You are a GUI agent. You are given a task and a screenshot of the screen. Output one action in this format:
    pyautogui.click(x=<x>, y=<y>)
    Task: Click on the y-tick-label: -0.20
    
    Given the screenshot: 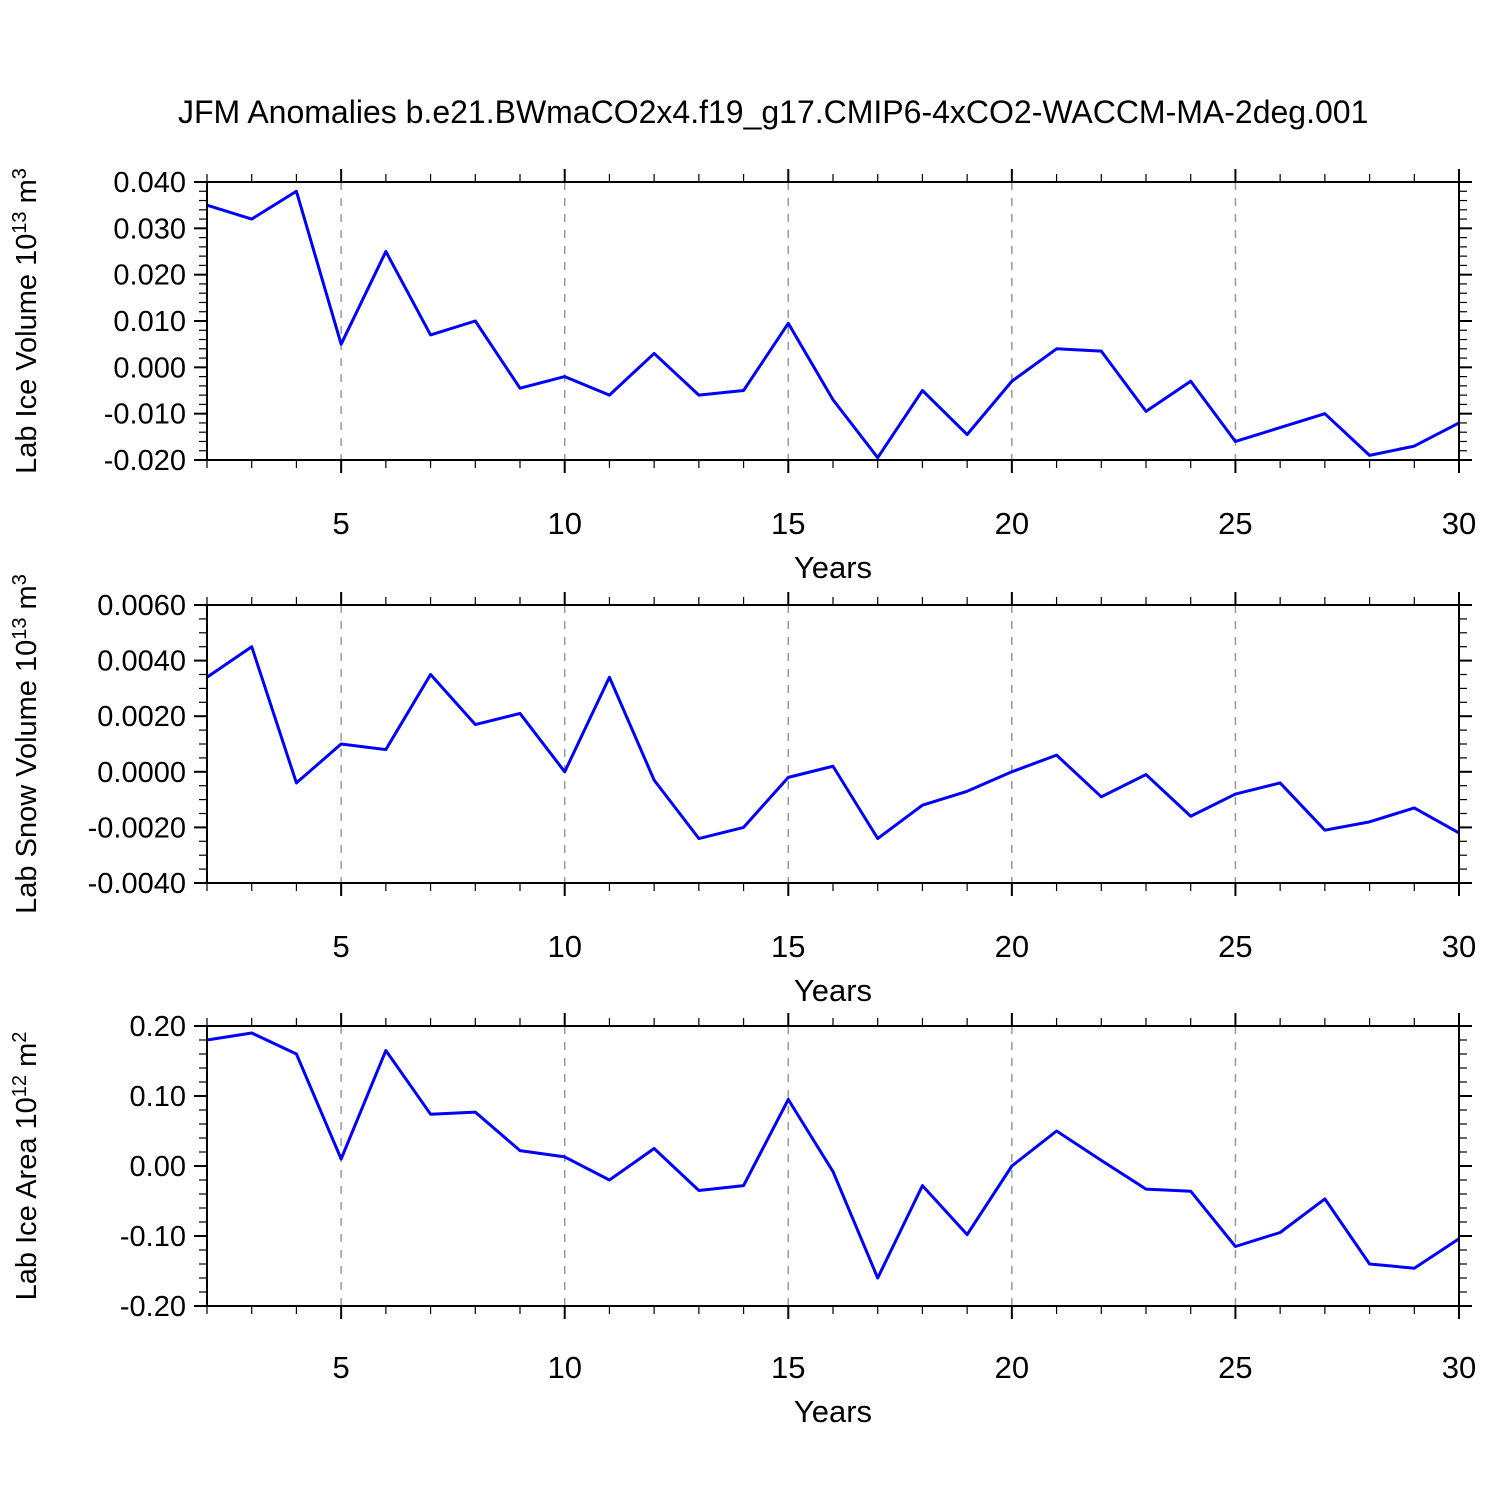 What is the action you would take?
    pyautogui.click(x=153, y=1307)
    